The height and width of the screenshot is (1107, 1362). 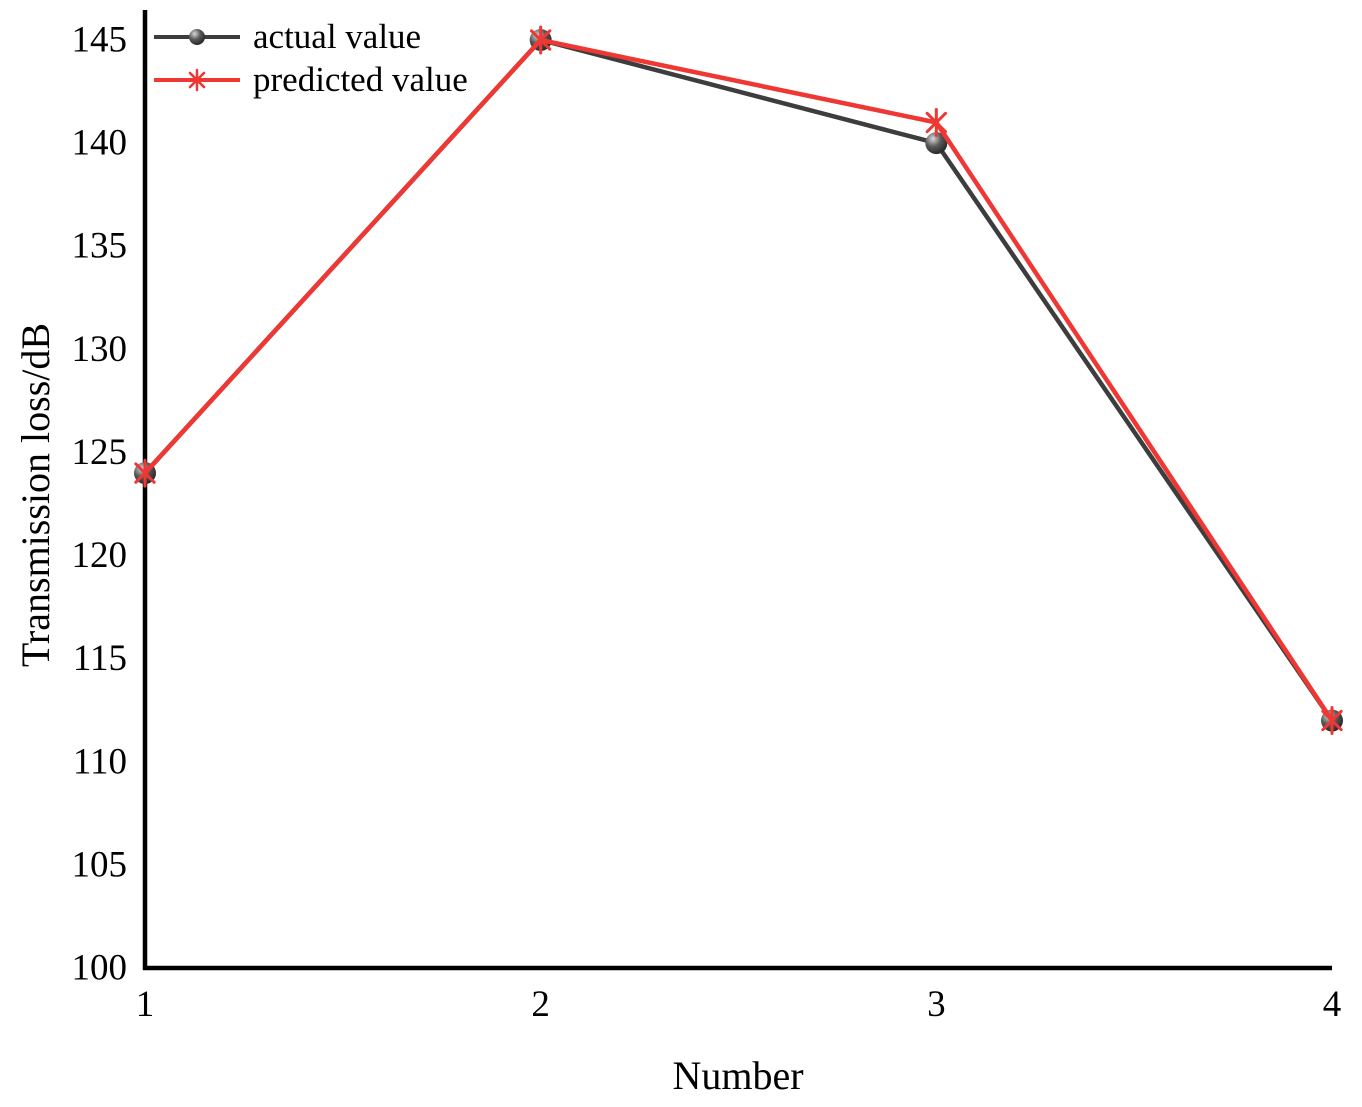 I want to click on x-axis-title: Number, so click(x=738, y=1075).